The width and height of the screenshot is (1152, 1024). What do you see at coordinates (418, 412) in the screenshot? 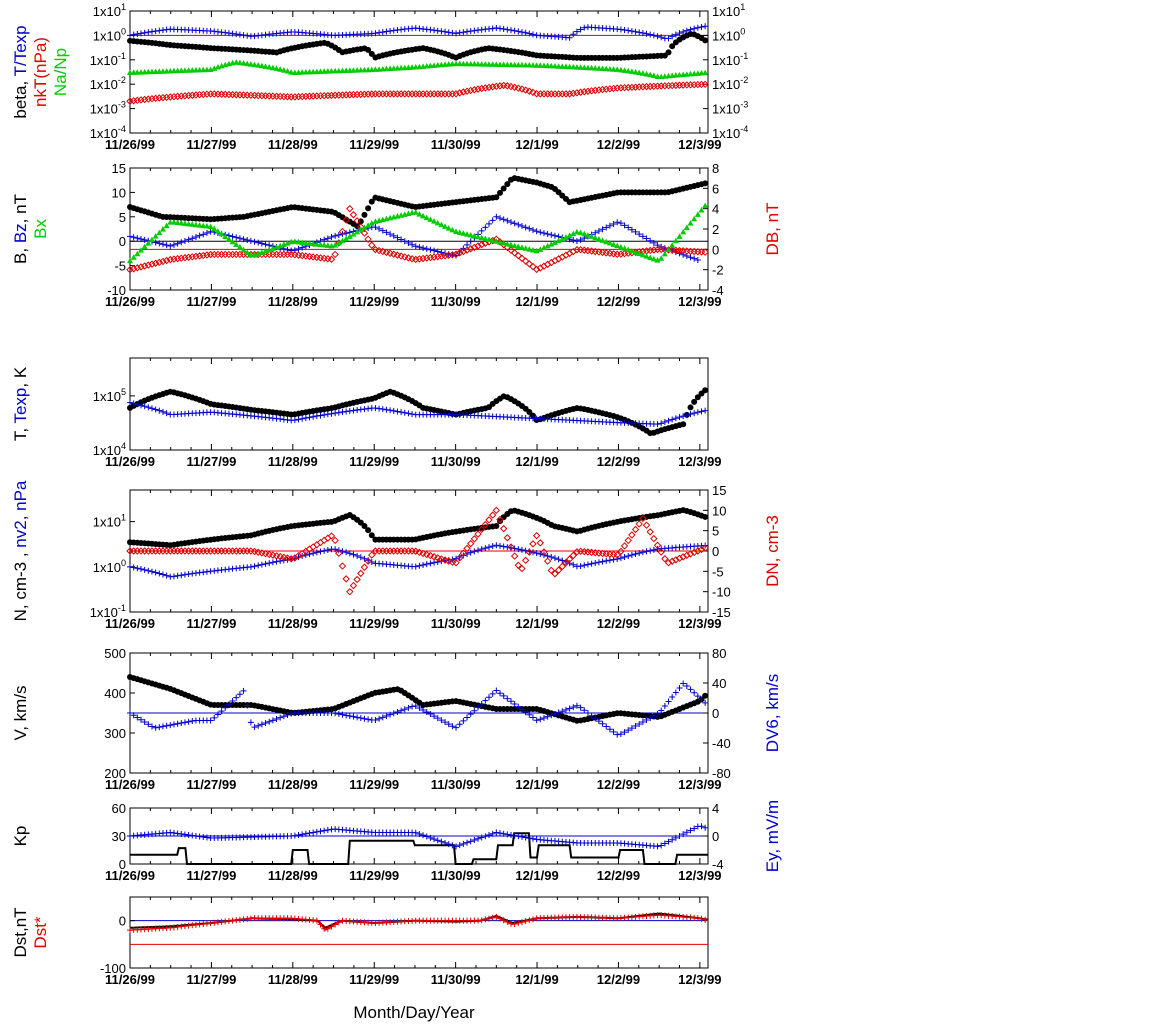
I see `series-t` at bounding box center [418, 412].